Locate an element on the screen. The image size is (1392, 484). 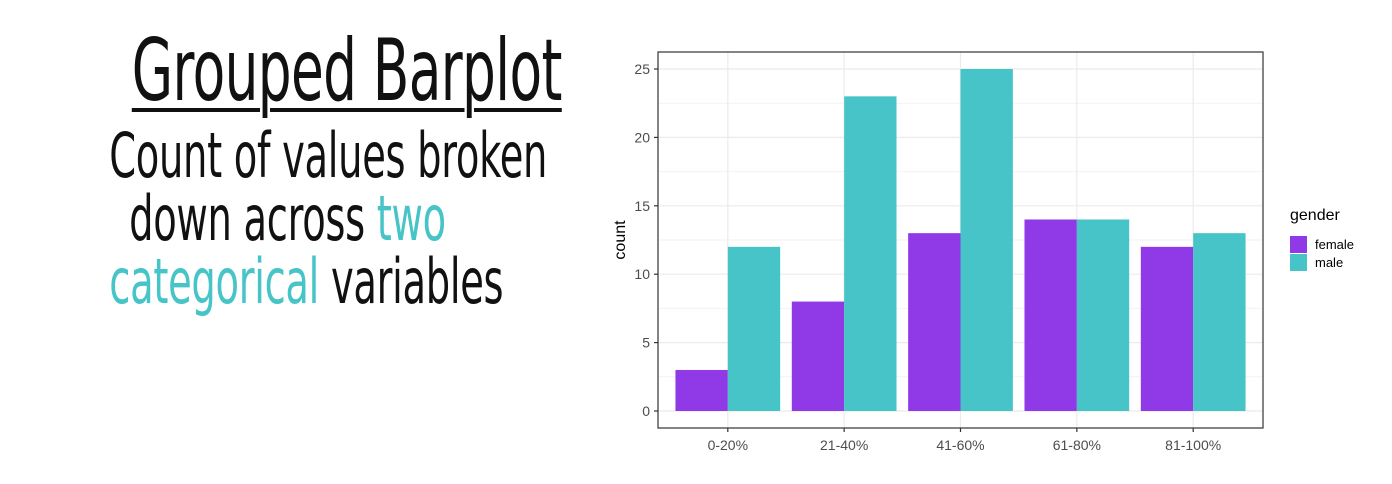
y-tick-label: 25 is located at coordinates (642, 69).